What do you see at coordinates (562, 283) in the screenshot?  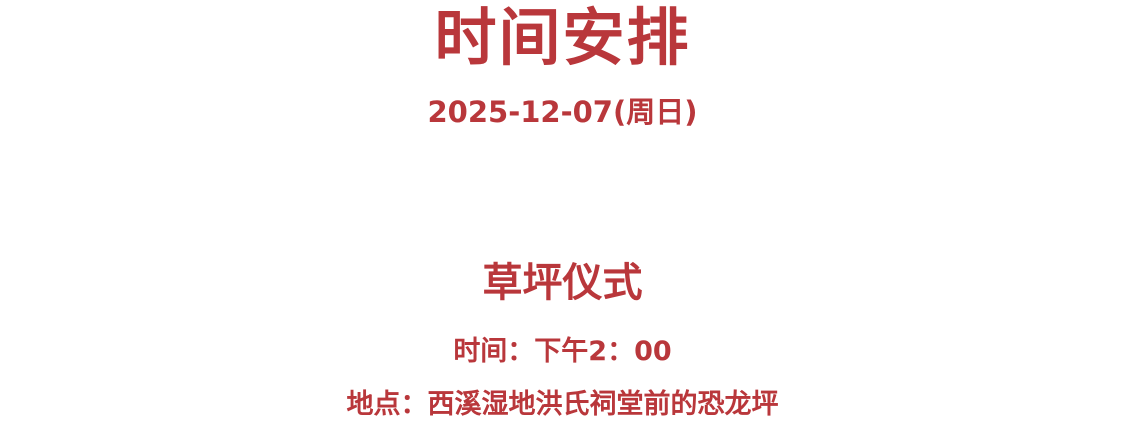 I see `event-name: 草坪仪式` at bounding box center [562, 283].